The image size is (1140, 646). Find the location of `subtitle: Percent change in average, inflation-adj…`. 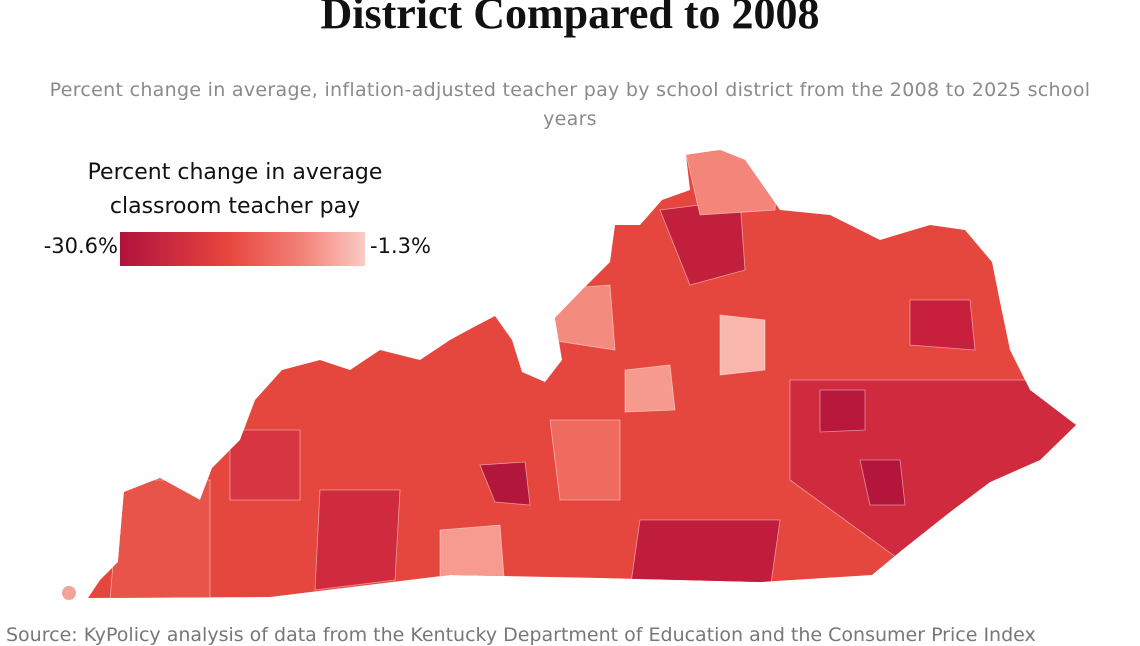

subtitle: Percent change in average, inflation-adj… is located at coordinates (570, 104).